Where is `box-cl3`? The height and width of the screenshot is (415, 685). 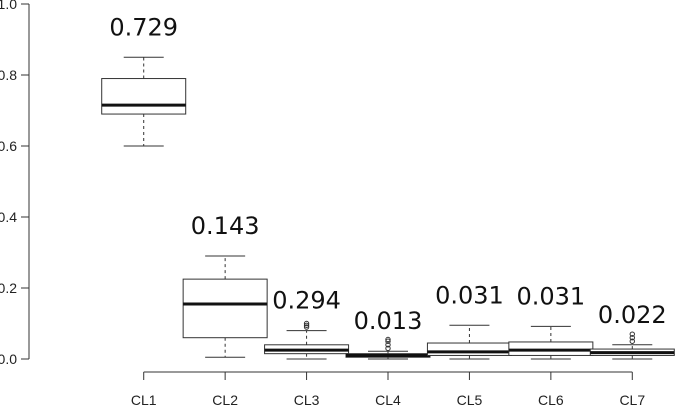 box-cl3 is located at coordinates (307, 340).